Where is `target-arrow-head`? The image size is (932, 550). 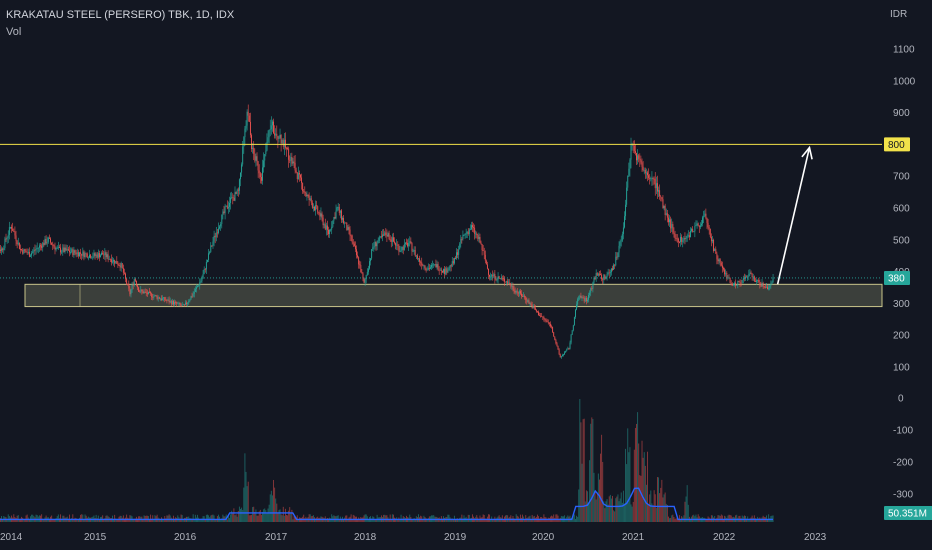
target-arrow-head is located at coordinates (807, 152).